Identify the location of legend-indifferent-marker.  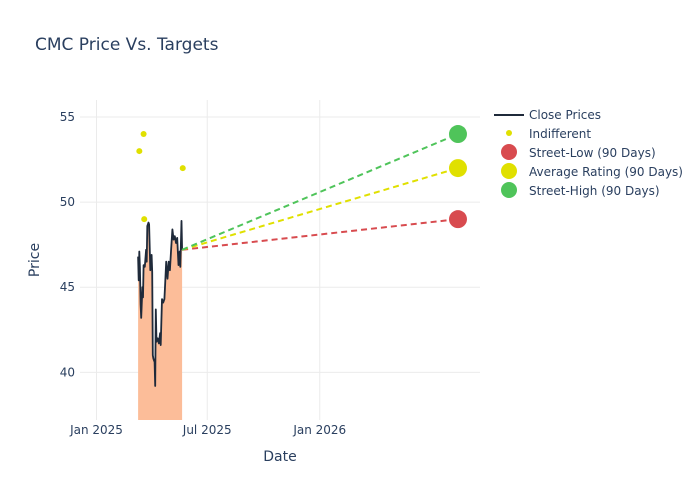
(509, 133).